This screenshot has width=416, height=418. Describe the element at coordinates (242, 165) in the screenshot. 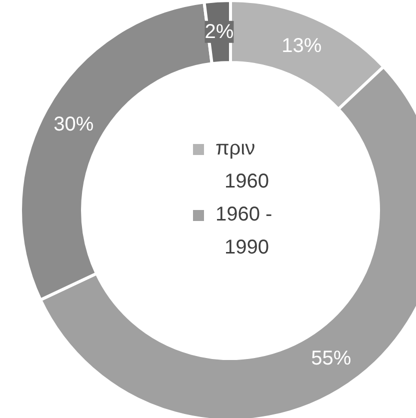

I see `legend-label: πριν 1960` at that location.